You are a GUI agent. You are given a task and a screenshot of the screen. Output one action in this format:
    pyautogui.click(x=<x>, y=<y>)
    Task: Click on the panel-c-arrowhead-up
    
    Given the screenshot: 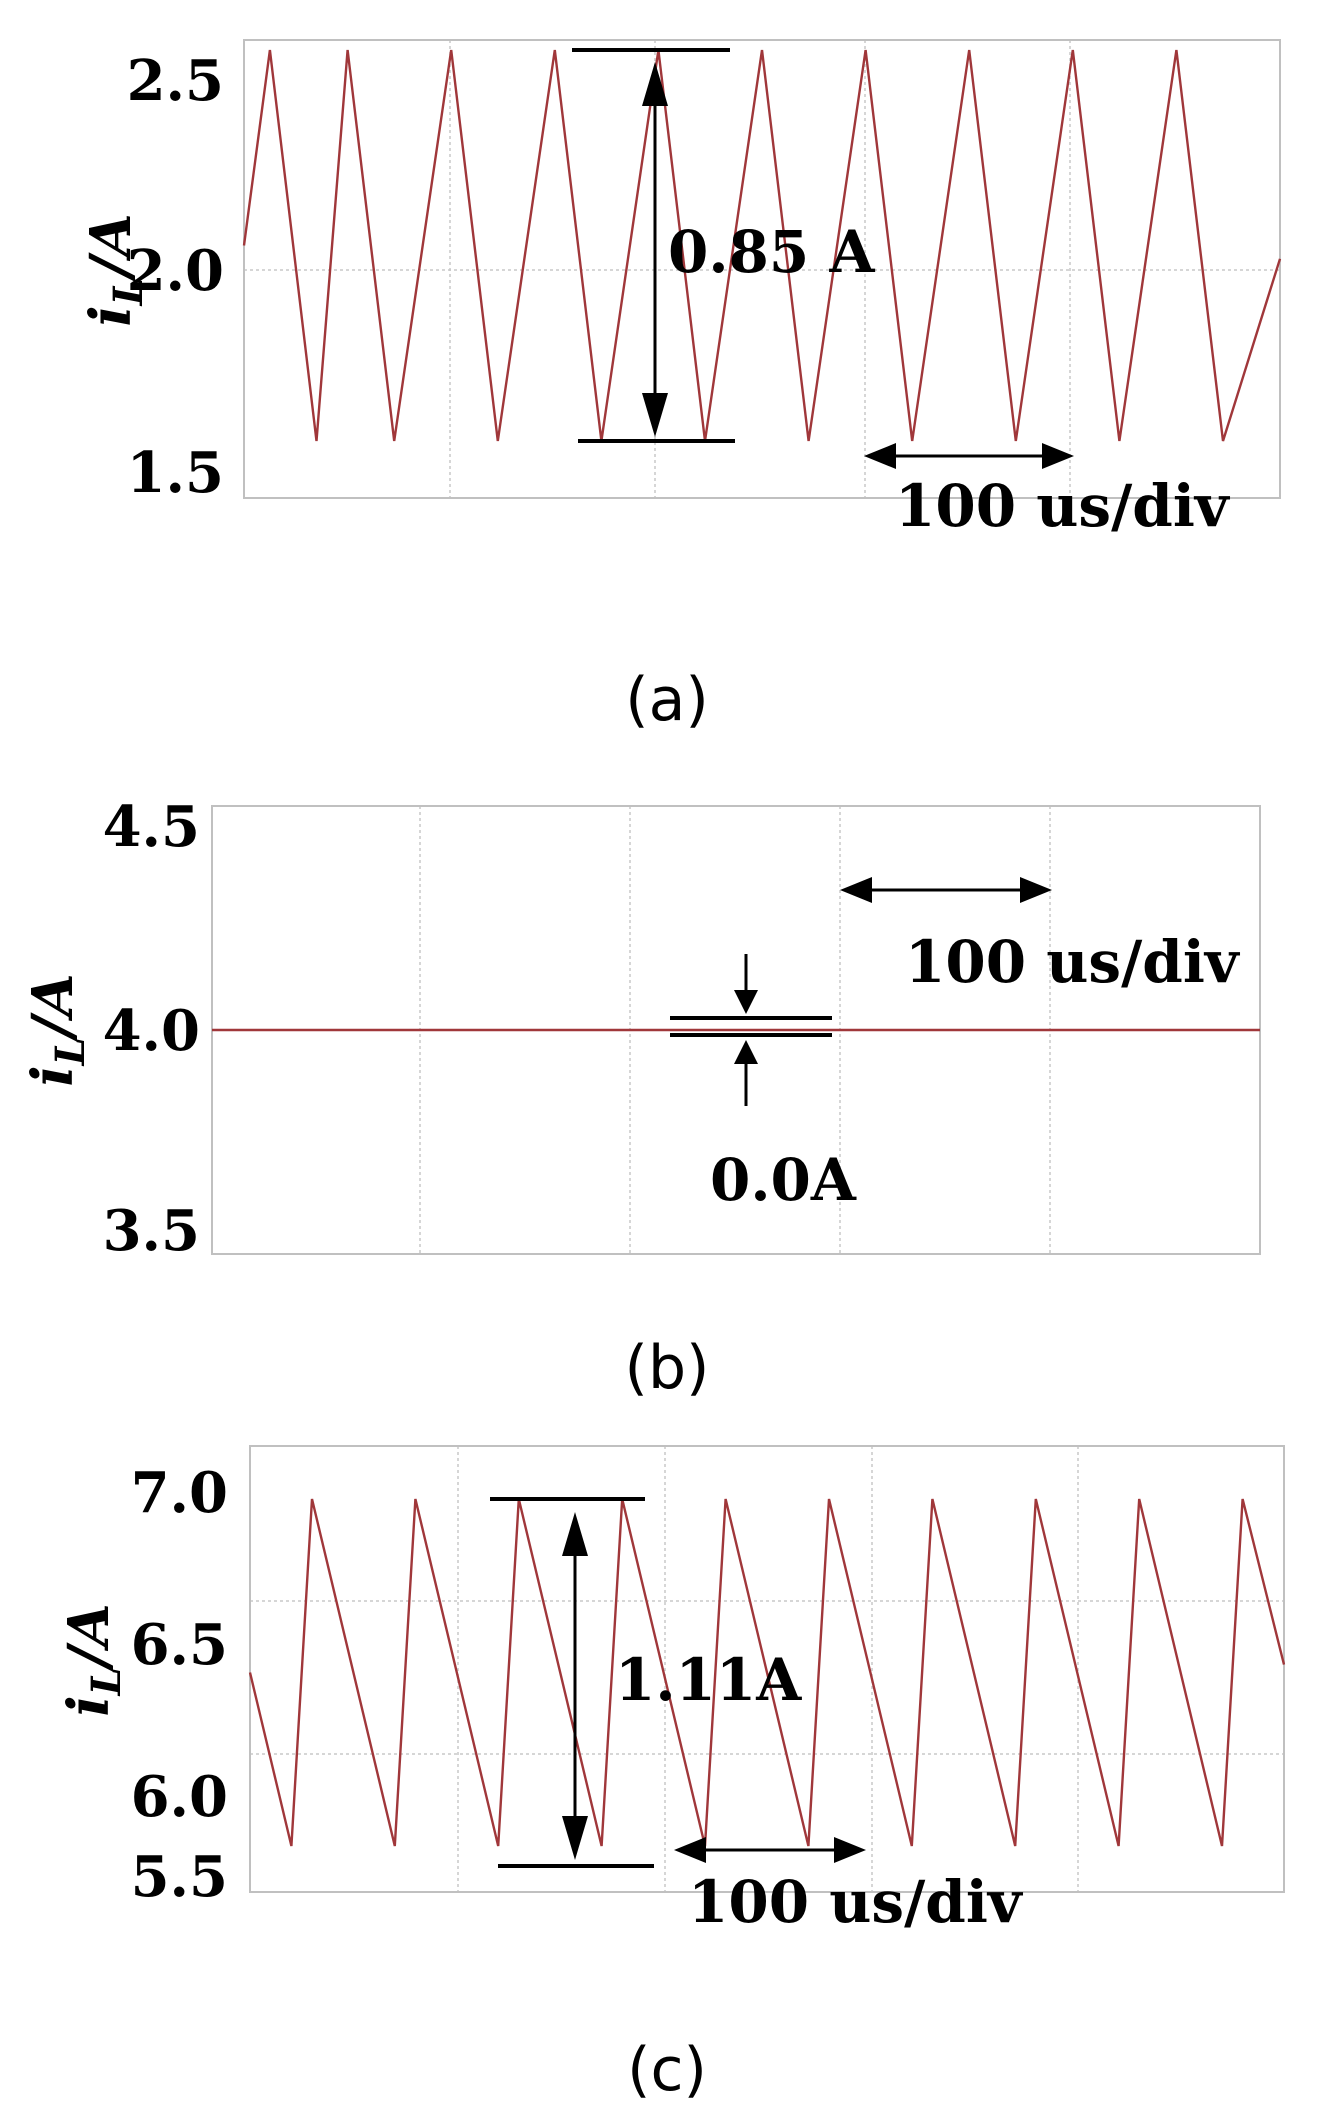 What is the action you would take?
    pyautogui.click(x=575, y=1534)
    